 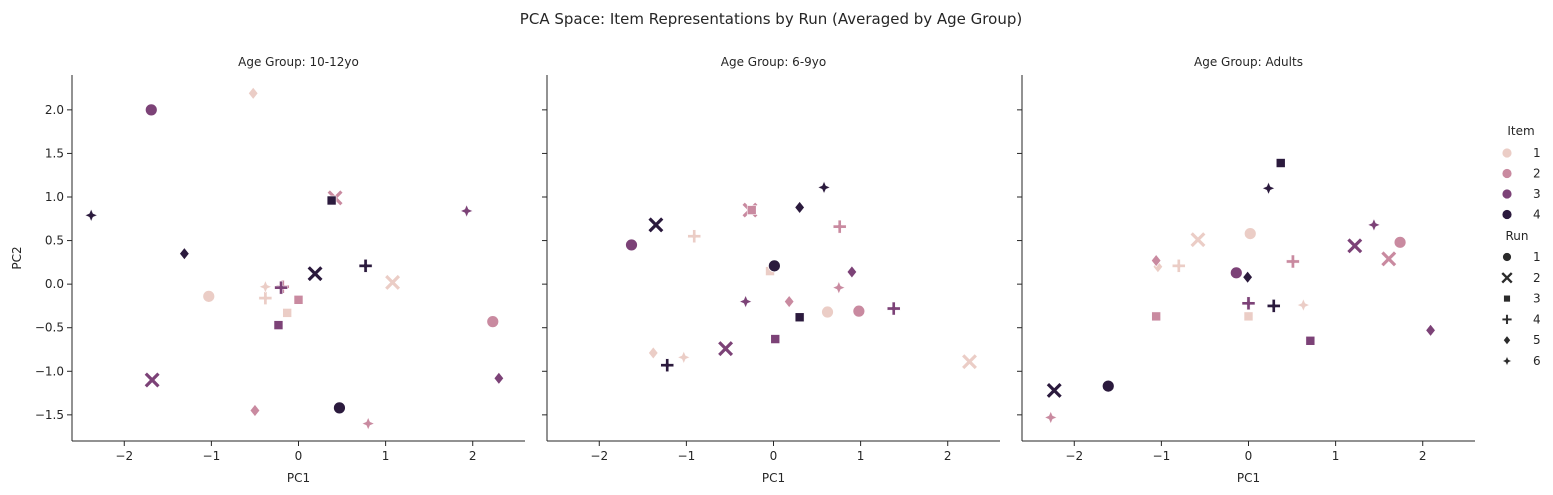 I want to click on legend-run-label: 3, so click(x=1537, y=299).